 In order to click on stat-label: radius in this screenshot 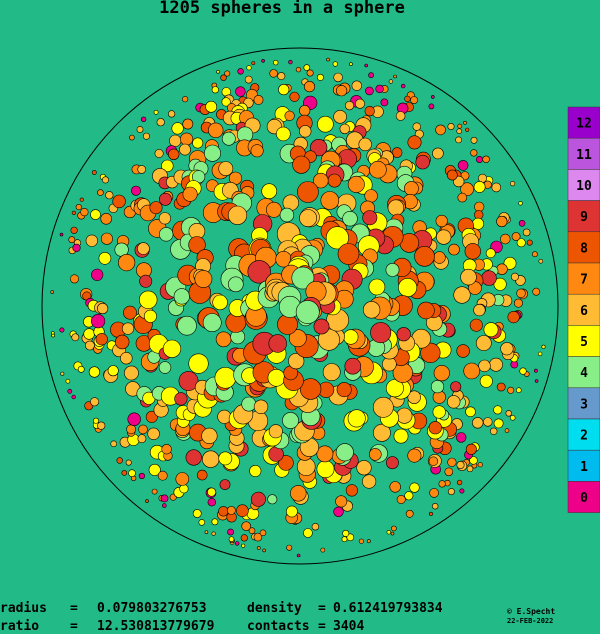, I will do `click(23, 608)`.